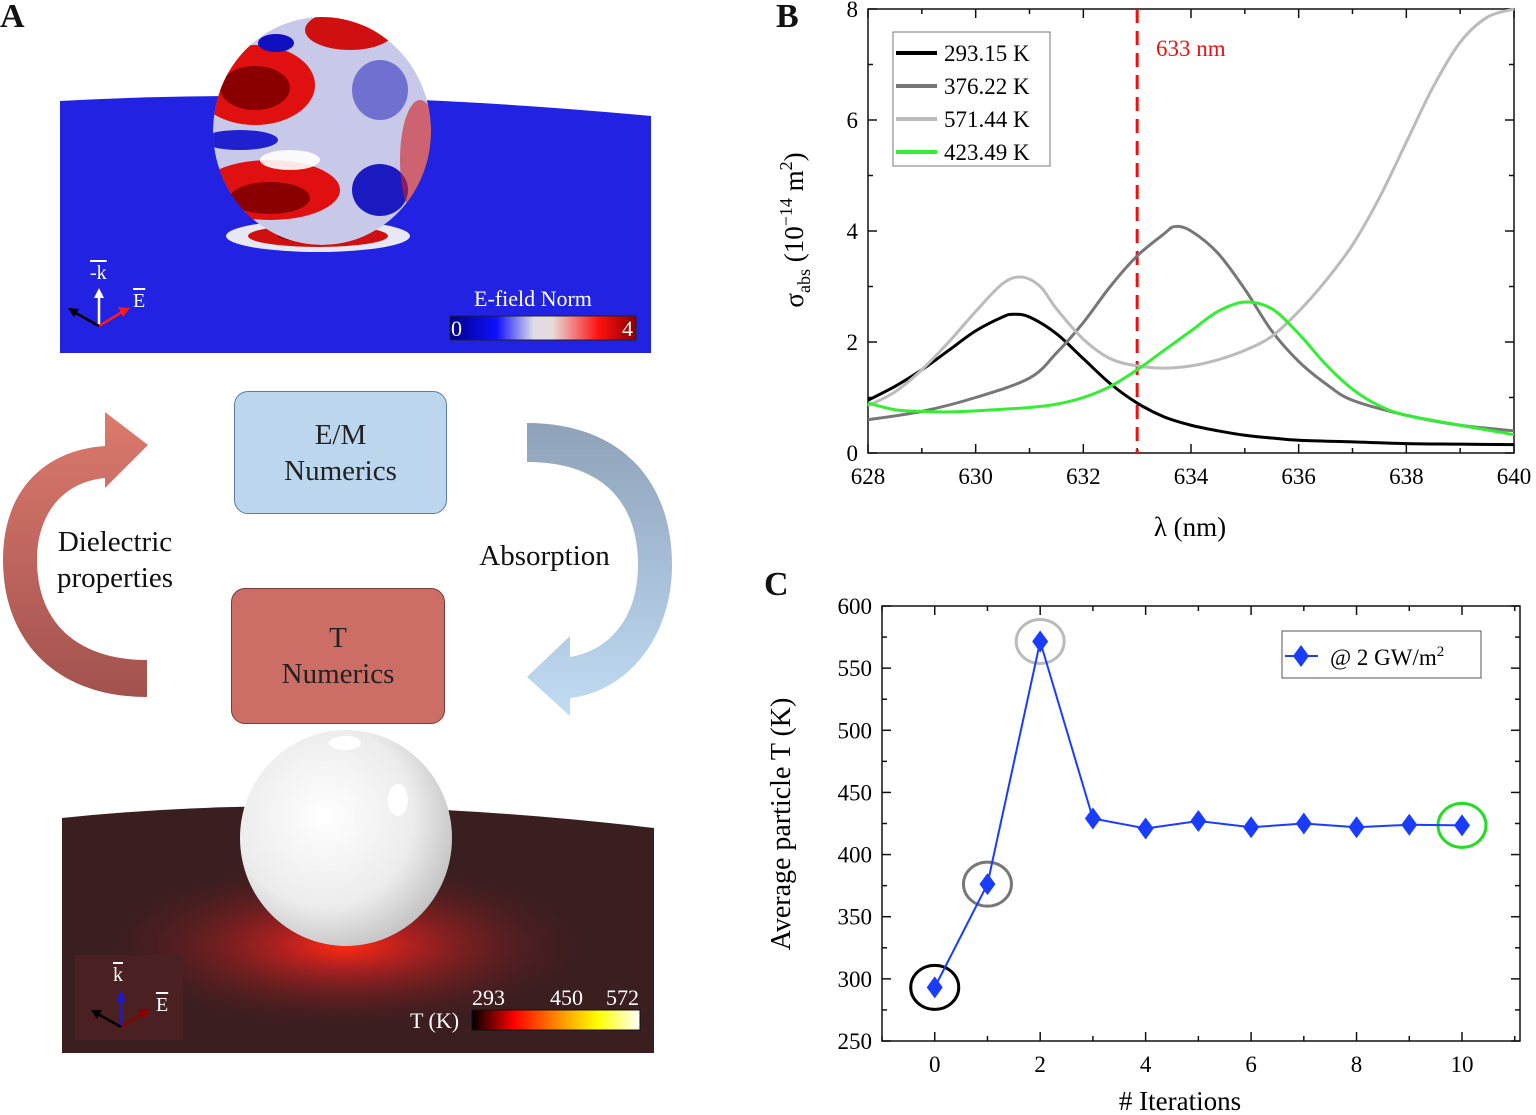 The image size is (1536, 1115). Describe the element at coordinates (794, 300) in the screenshot. I see `ylabel-sigma: σ` at that location.